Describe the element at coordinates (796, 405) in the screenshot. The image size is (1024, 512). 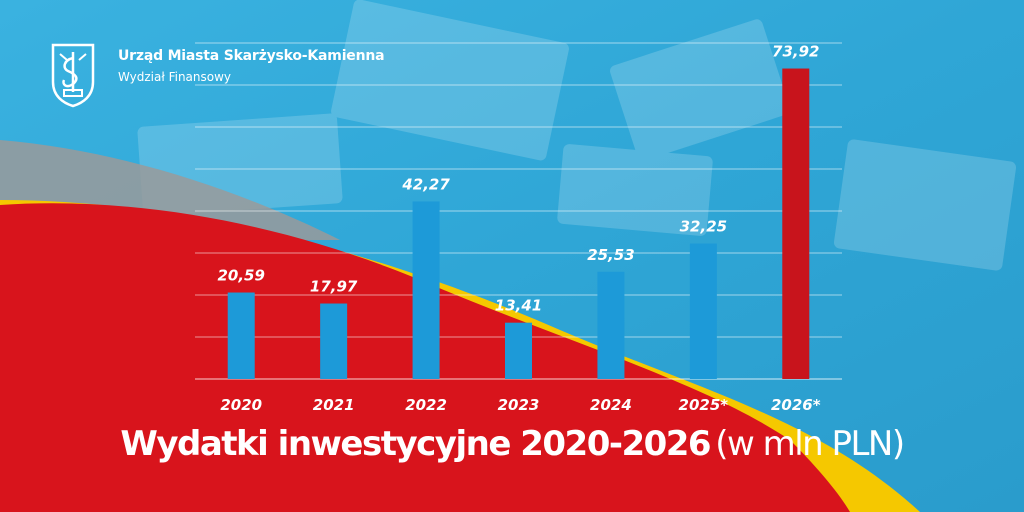
I see `category-label: 2026*` at that location.